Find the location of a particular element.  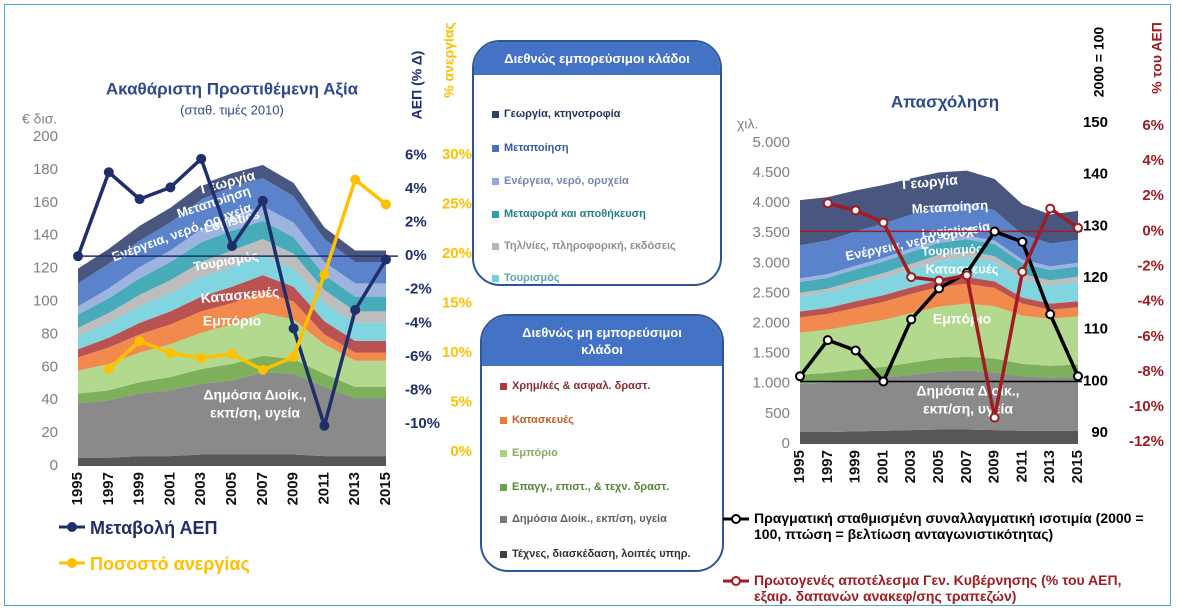

x-tick-label: 2013 is located at coordinates (354, 488).